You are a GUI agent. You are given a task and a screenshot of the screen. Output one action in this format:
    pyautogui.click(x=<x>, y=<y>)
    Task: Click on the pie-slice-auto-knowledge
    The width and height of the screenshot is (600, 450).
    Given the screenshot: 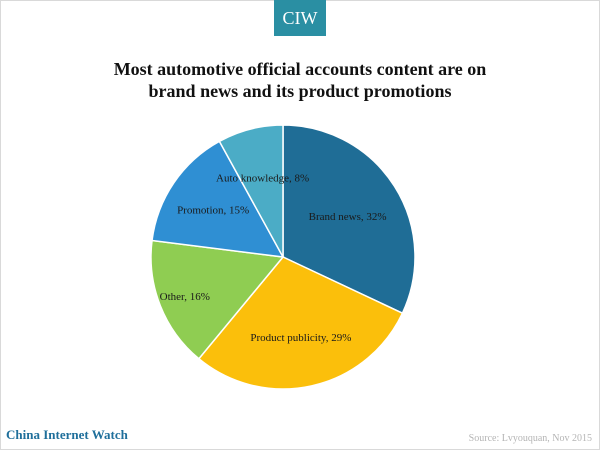 What is the action you would take?
    pyautogui.click(x=251, y=191)
    